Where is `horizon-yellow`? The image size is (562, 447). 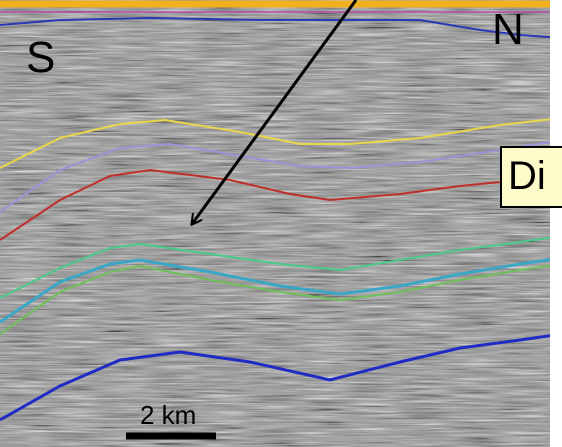 horizon-yellow is located at coordinates (281, 143).